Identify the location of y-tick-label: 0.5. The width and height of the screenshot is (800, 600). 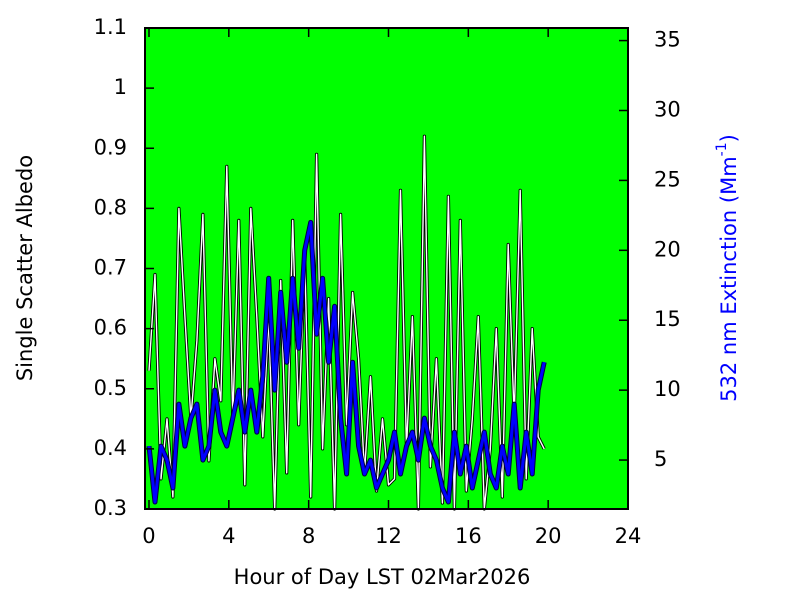
(110, 388).